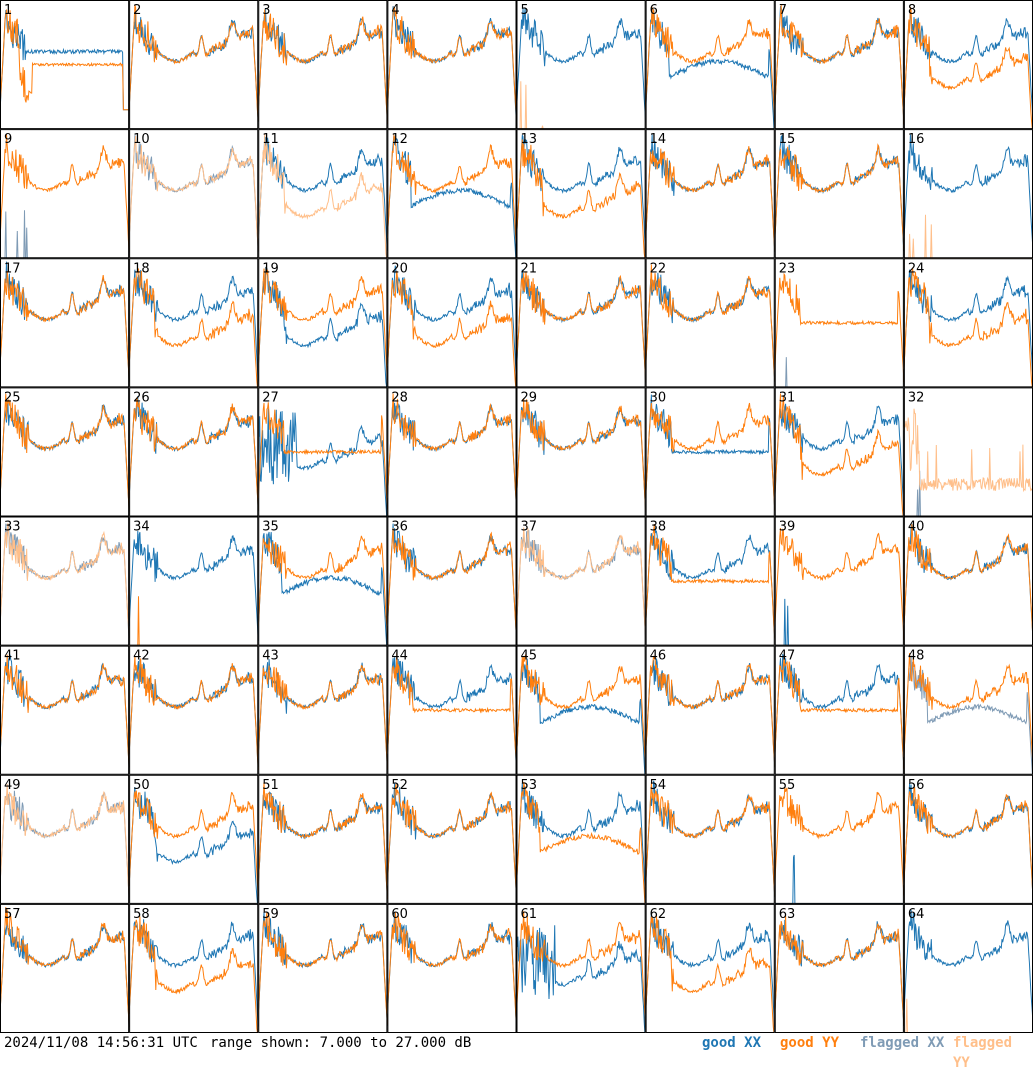 Image resolution: width=1033 pixels, height=1073 pixels. Describe the element at coordinates (787, 914) in the screenshot. I see `panel-63-label: 63` at that location.